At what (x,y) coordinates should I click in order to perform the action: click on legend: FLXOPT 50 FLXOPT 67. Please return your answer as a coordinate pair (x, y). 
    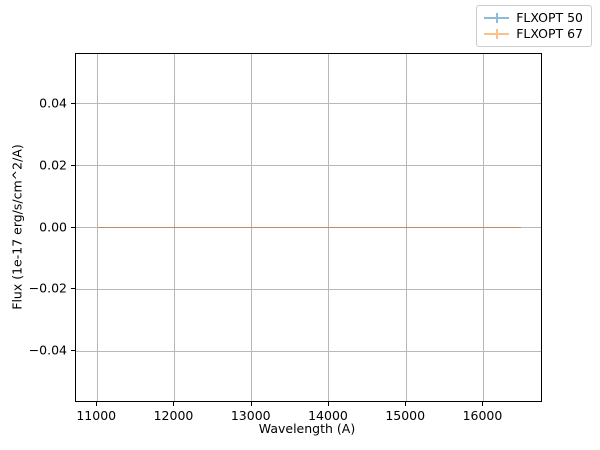
    Looking at the image, I should click on (534, 26).